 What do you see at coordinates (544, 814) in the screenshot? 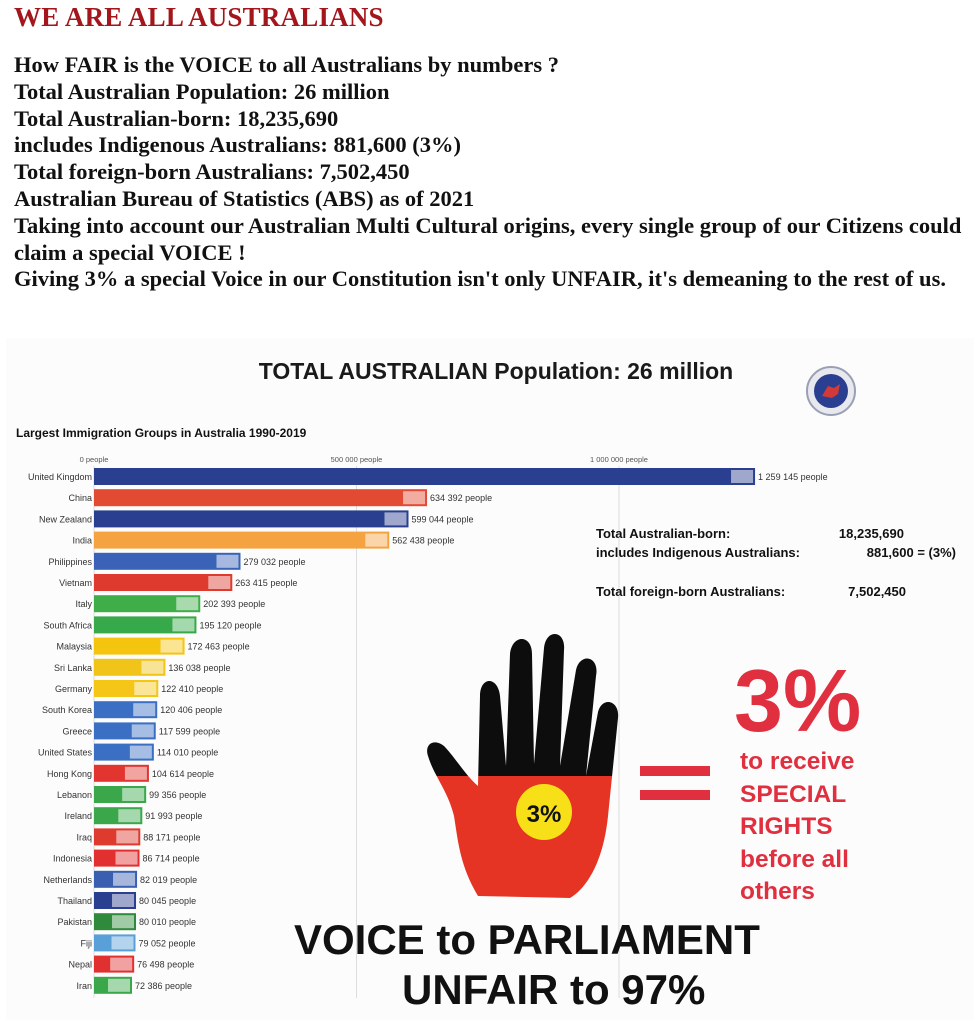
I see `hand-percent-label: 3%` at bounding box center [544, 814].